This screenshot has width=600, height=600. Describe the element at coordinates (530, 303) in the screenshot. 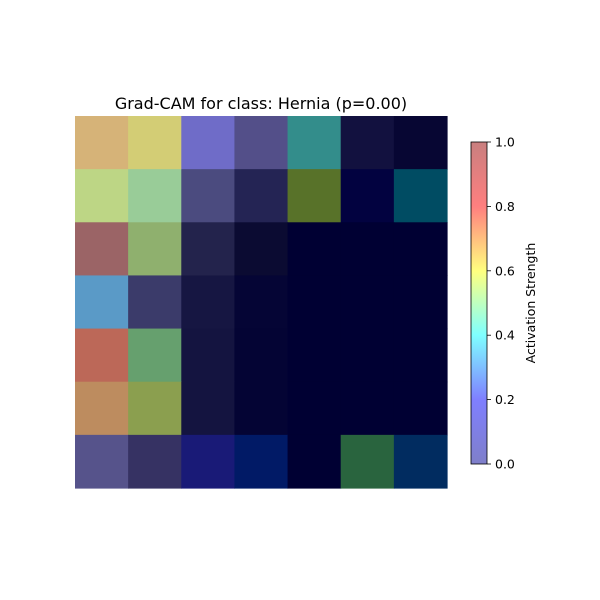

I see `colorbar-label: Activation Strength` at that location.